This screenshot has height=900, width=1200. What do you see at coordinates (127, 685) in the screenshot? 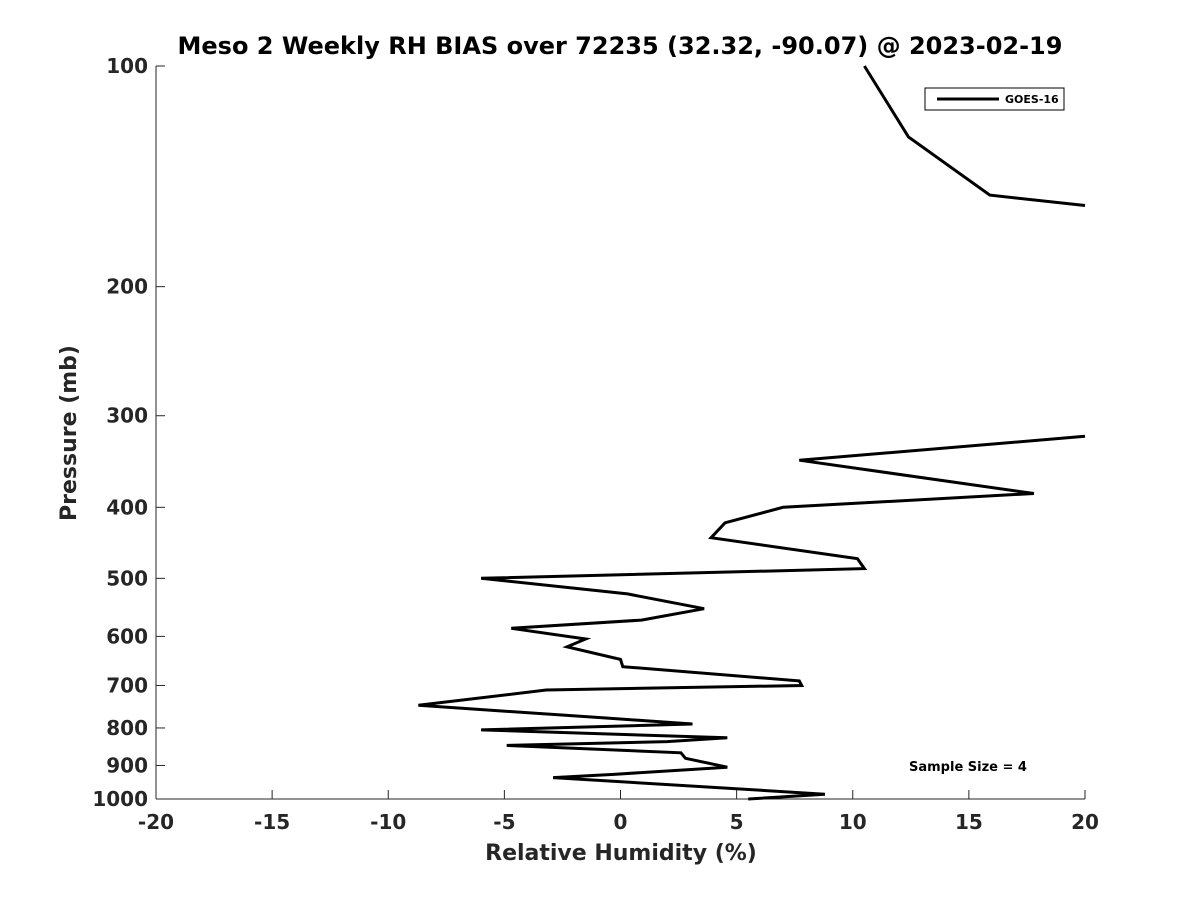
I see `y-tick-label: 700` at bounding box center [127, 685].